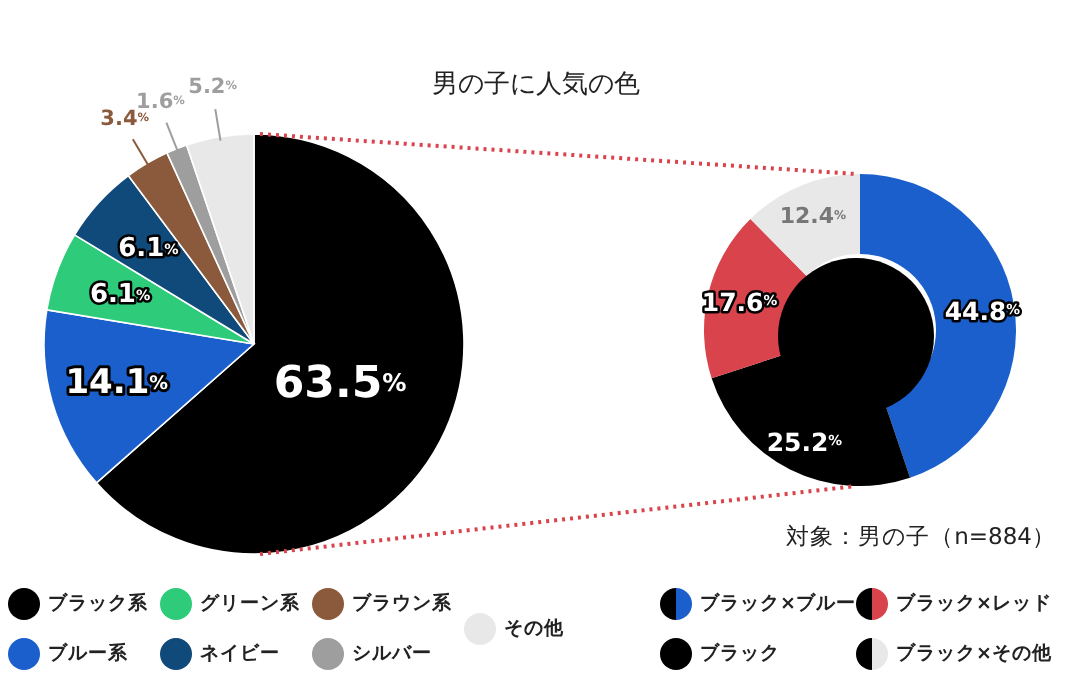  Describe the element at coordinates (117, 383) in the screenshot. I see `data-label: 14.1%` at that location.